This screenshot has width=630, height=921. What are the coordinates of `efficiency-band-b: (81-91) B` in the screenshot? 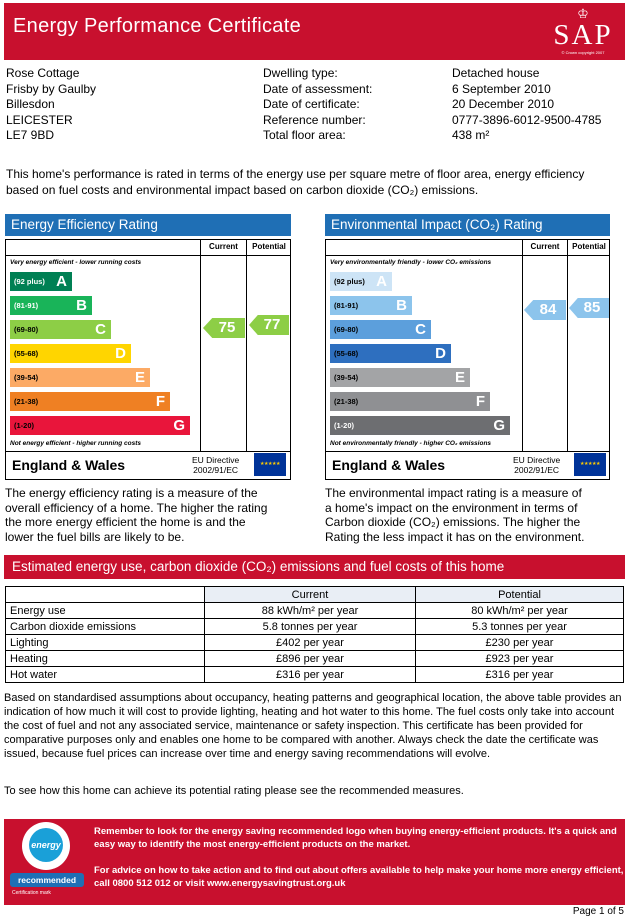 It's located at (51, 305).